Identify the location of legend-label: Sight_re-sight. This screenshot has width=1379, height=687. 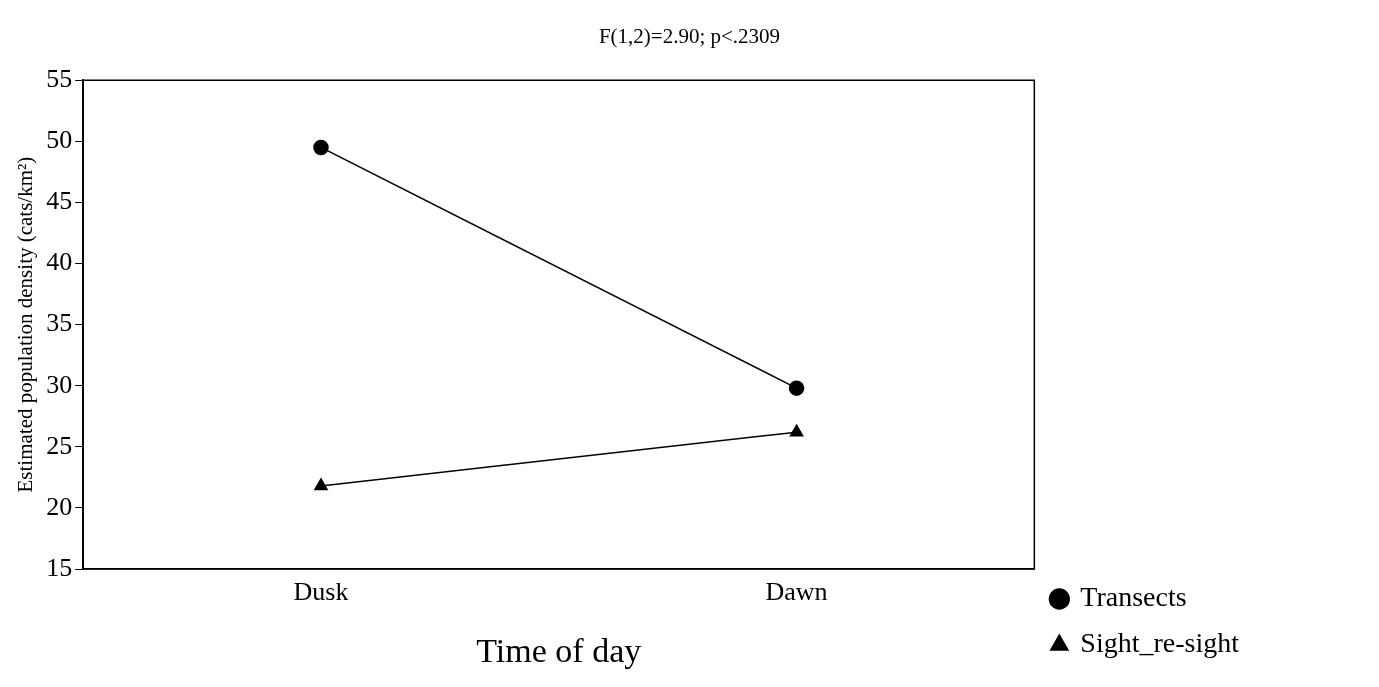
(1160, 643).